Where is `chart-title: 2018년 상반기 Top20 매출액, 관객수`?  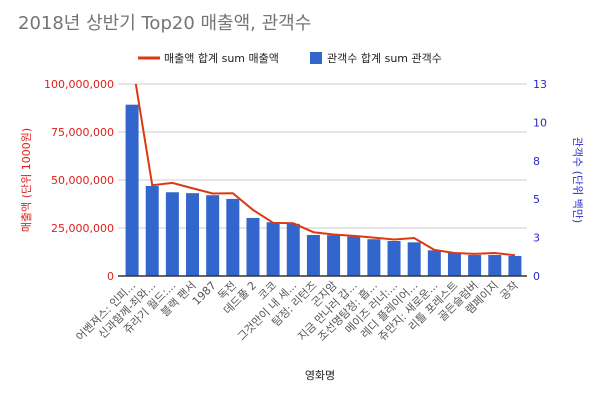
chart-title: 2018년 상반기 Top20 매출액, 관객수 is located at coordinates (164, 23).